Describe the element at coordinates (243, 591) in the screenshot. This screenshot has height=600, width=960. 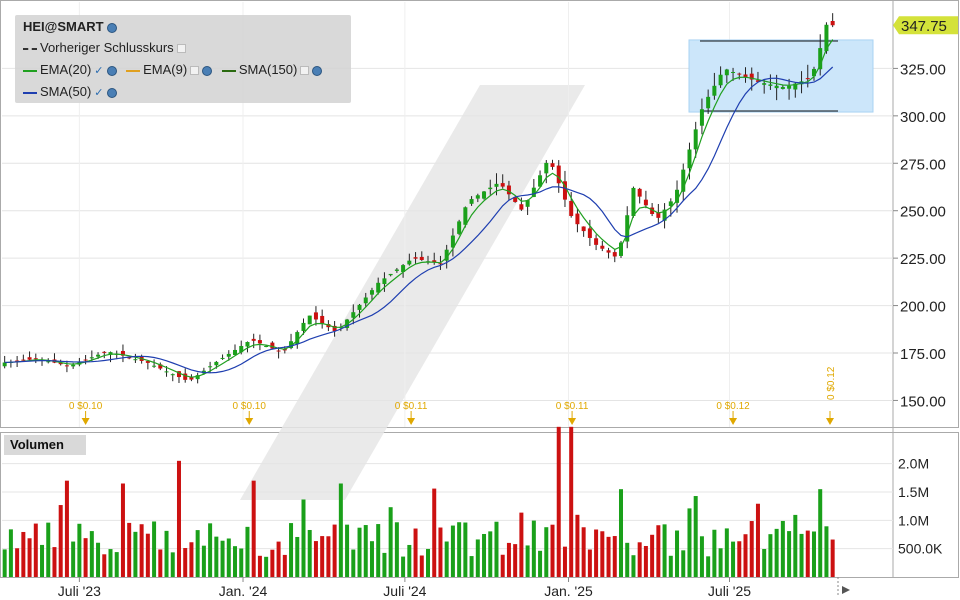
I see `x-tick-label: Jan. '24` at that location.